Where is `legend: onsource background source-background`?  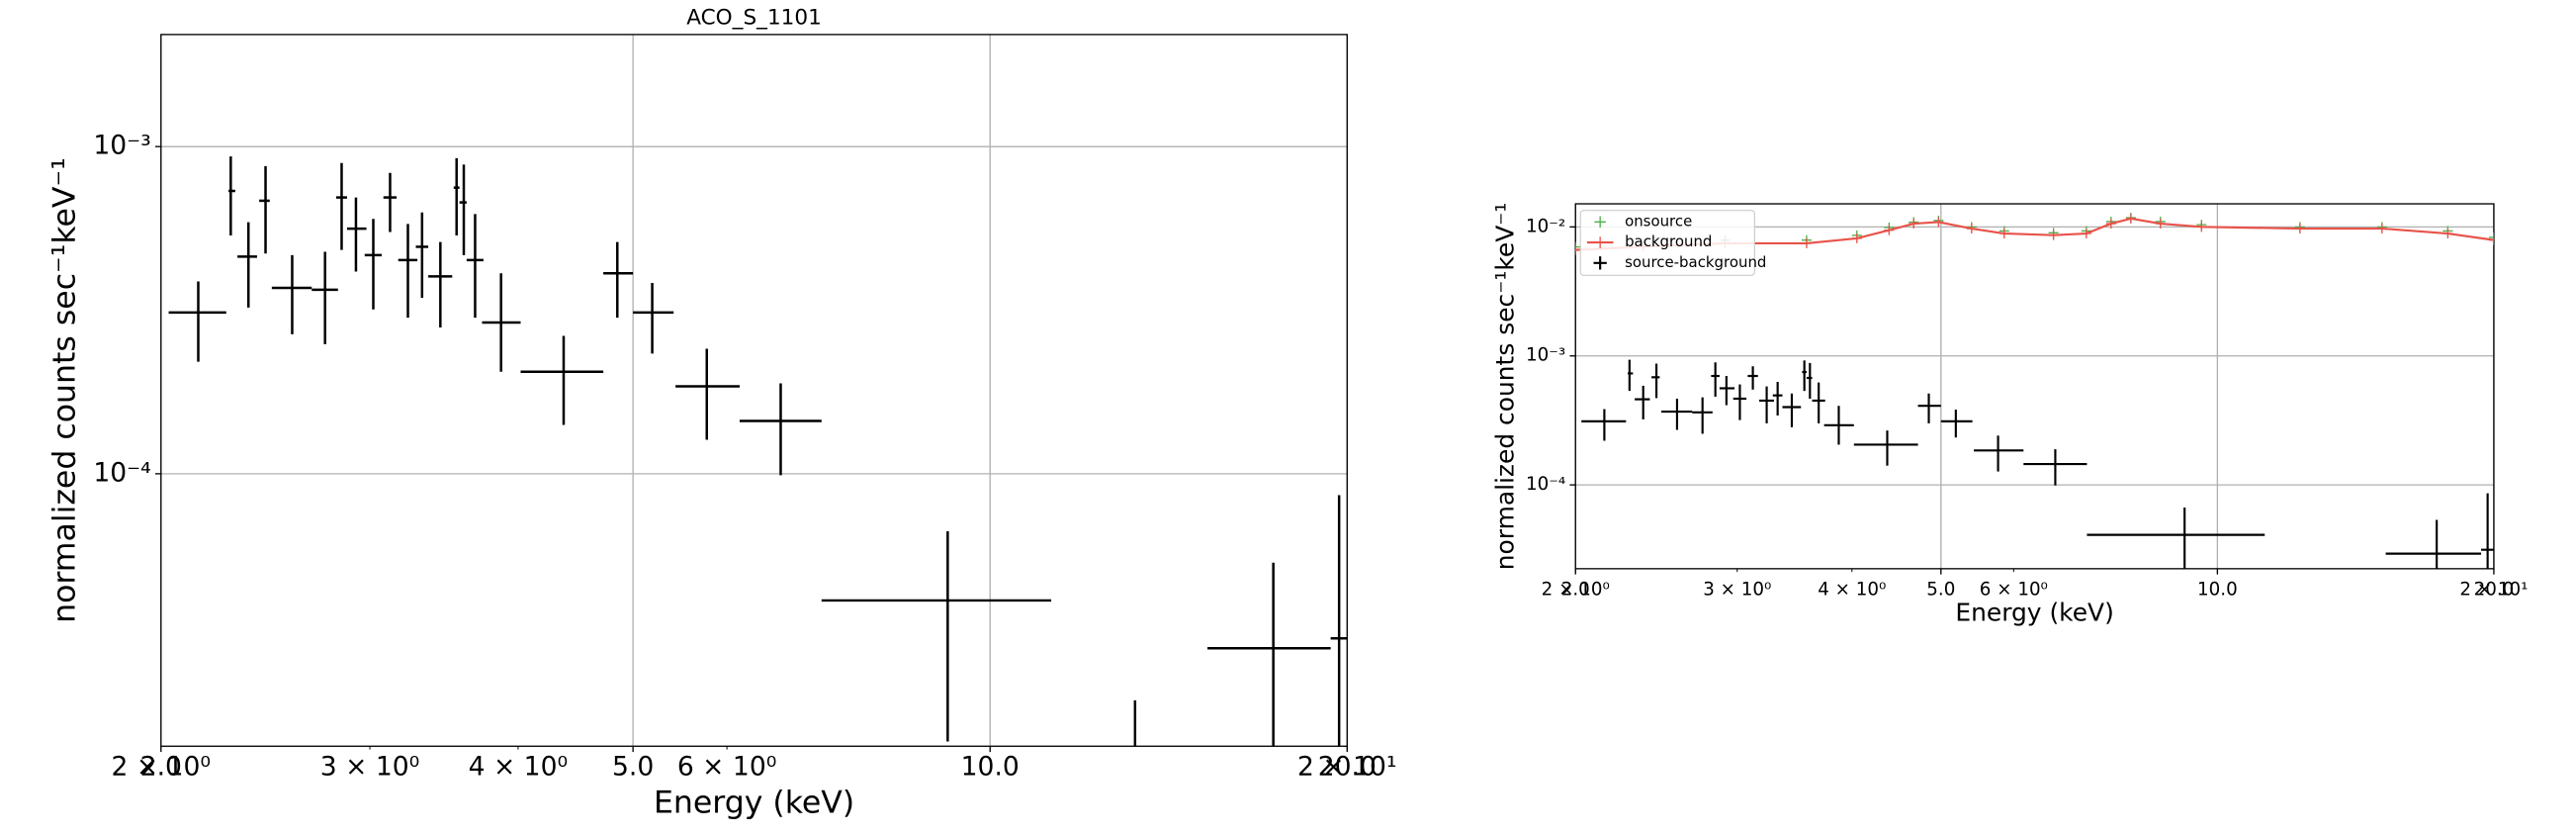 legend: onsource background source-background is located at coordinates (1672, 243).